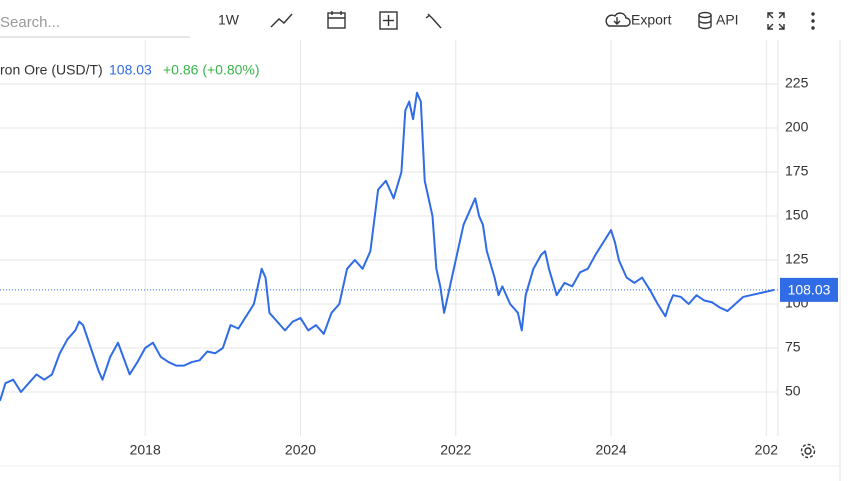 The width and height of the screenshot is (851, 481). Describe the element at coordinates (651, 20) in the screenshot. I see `export-button: Export` at that location.